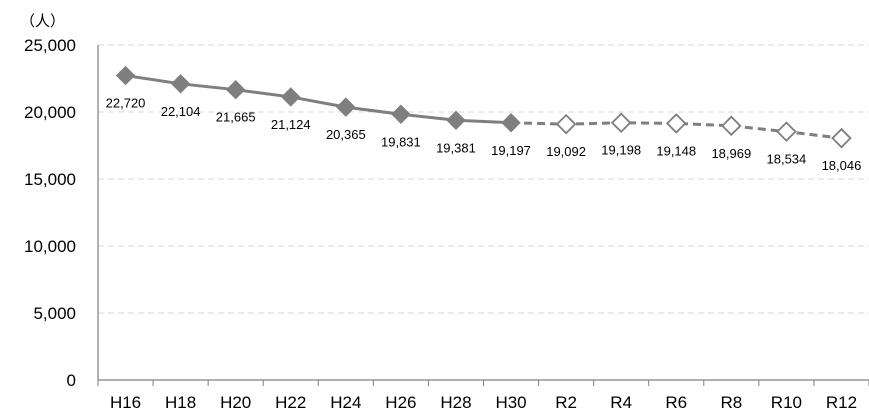  What do you see at coordinates (126, 103) in the screenshot?
I see `data-label: 22,720` at bounding box center [126, 103].